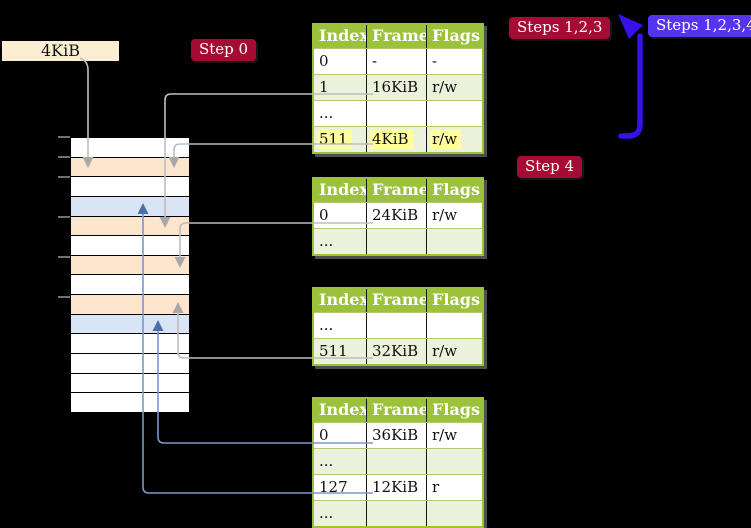 The height and width of the screenshot is (528, 751). I want to click on steps-arrowhead-icon, so click(630, 26).